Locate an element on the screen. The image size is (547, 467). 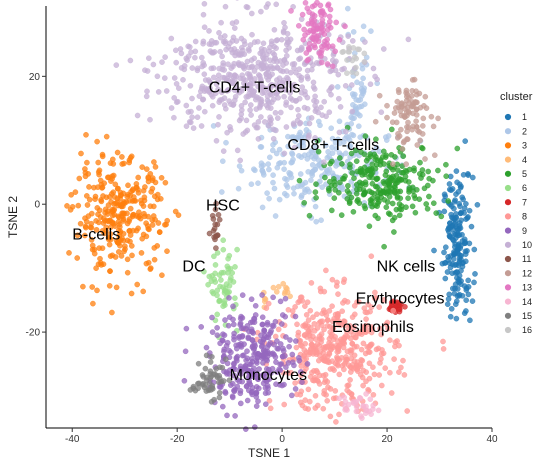
cluster-annotation: Monocytes is located at coordinates (268, 375).